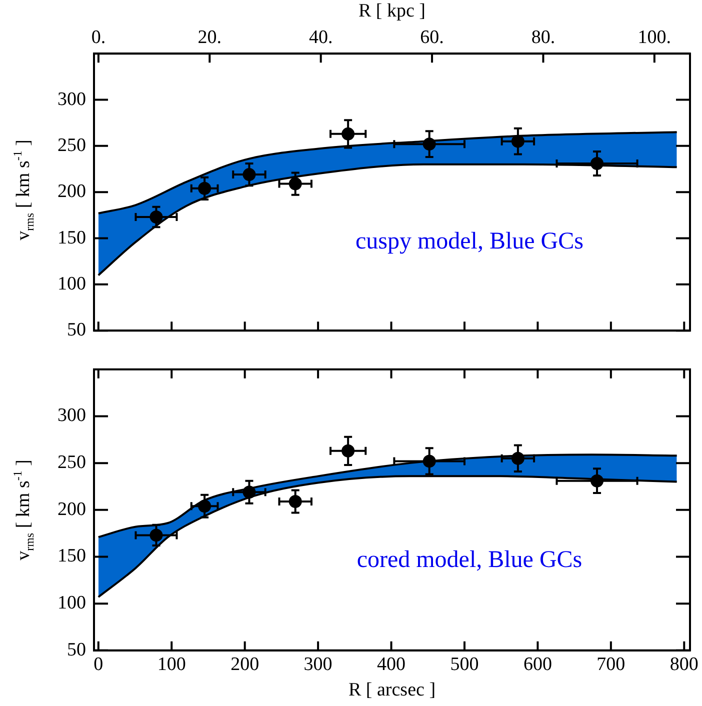 The height and width of the screenshot is (706, 702). I want to click on x-tick-label: 0, so click(99, 664).